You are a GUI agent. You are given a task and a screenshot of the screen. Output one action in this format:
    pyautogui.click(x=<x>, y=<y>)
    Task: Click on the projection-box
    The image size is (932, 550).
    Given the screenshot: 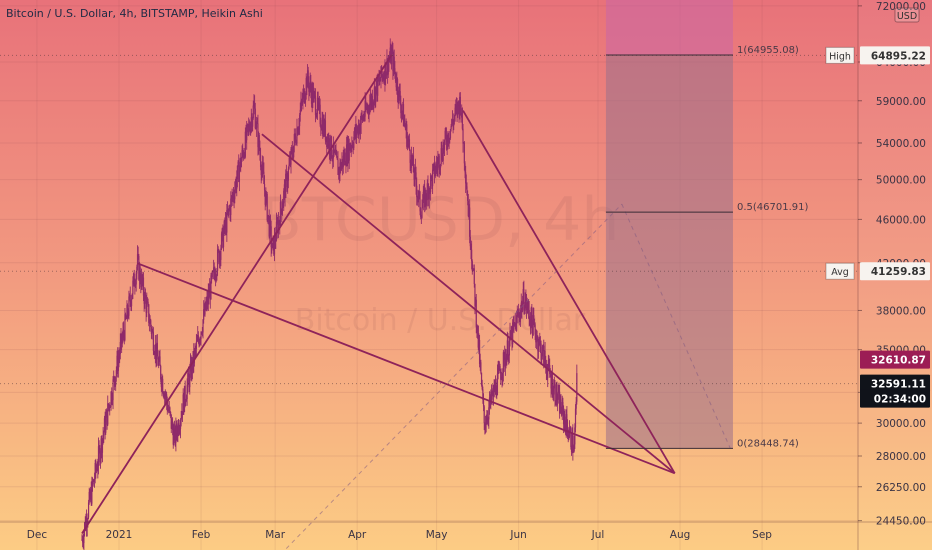 What is the action you would take?
    pyautogui.click(x=669, y=224)
    